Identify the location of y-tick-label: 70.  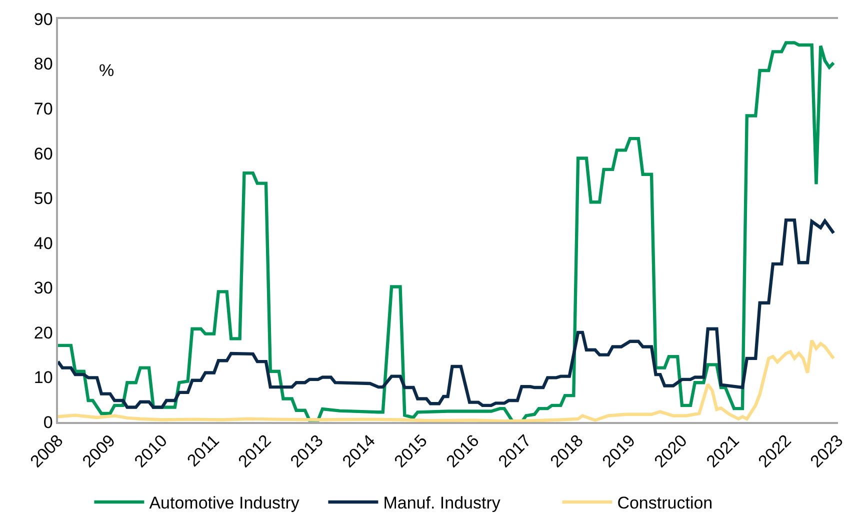
(43, 109).